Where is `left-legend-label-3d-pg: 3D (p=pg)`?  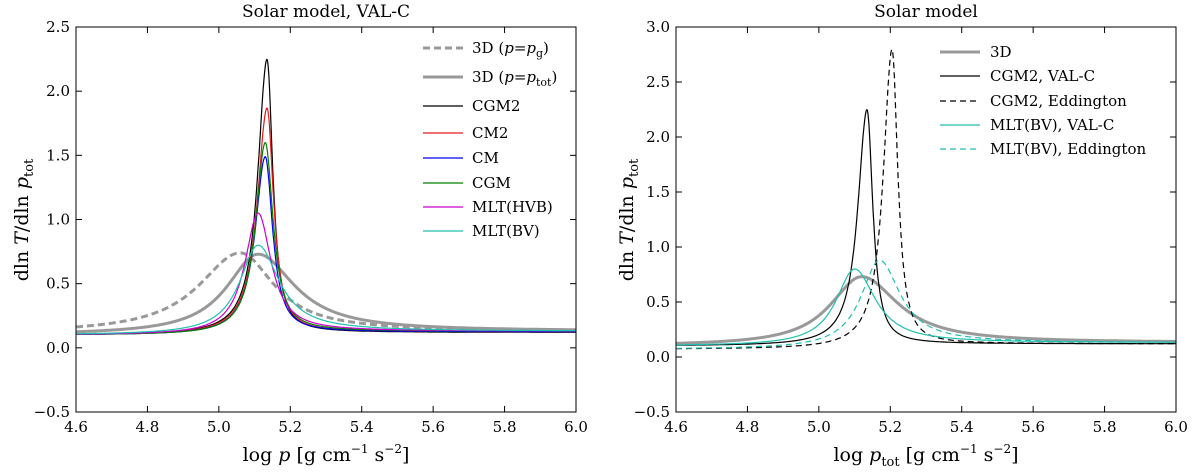 left-legend-label-3d-pg: 3D (p=pg) is located at coordinates (510, 49).